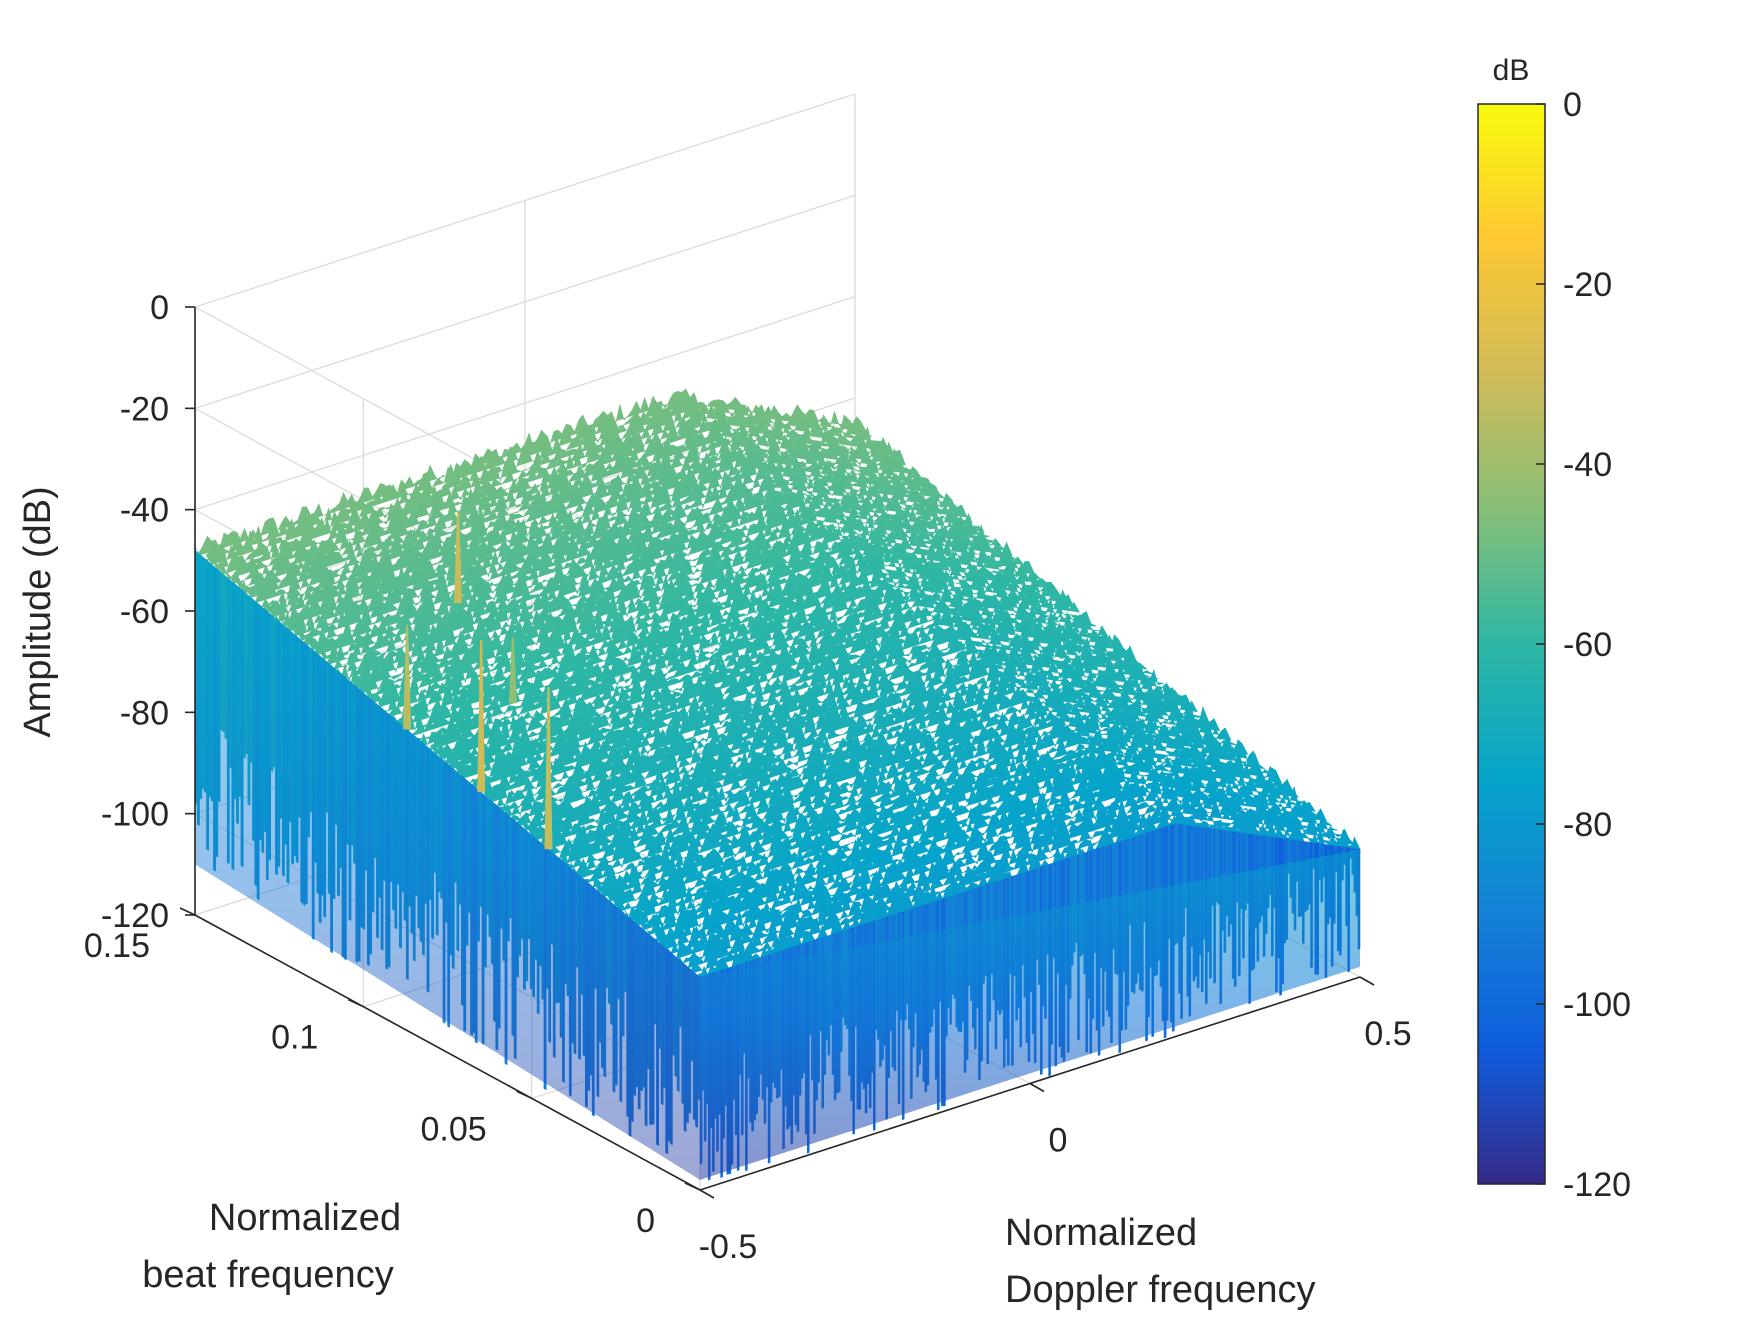 Image resolution: width=1754 pixels, height=1317 pixels. What do you see at coordinates (1572, 105) in the screenshot?
I see `colorbar-tick-label: 0` at bounding box center [1572, 105].